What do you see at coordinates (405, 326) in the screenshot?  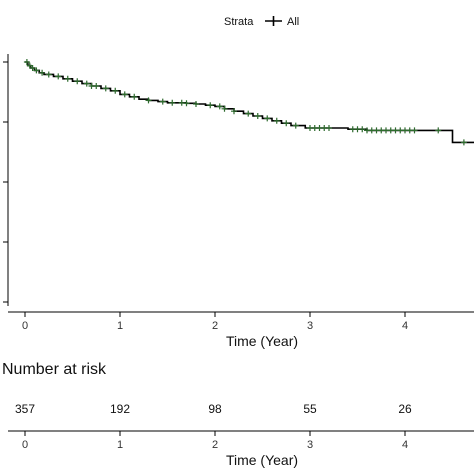 I see `x-tick-label: 4` at bounding box center [405, 326].